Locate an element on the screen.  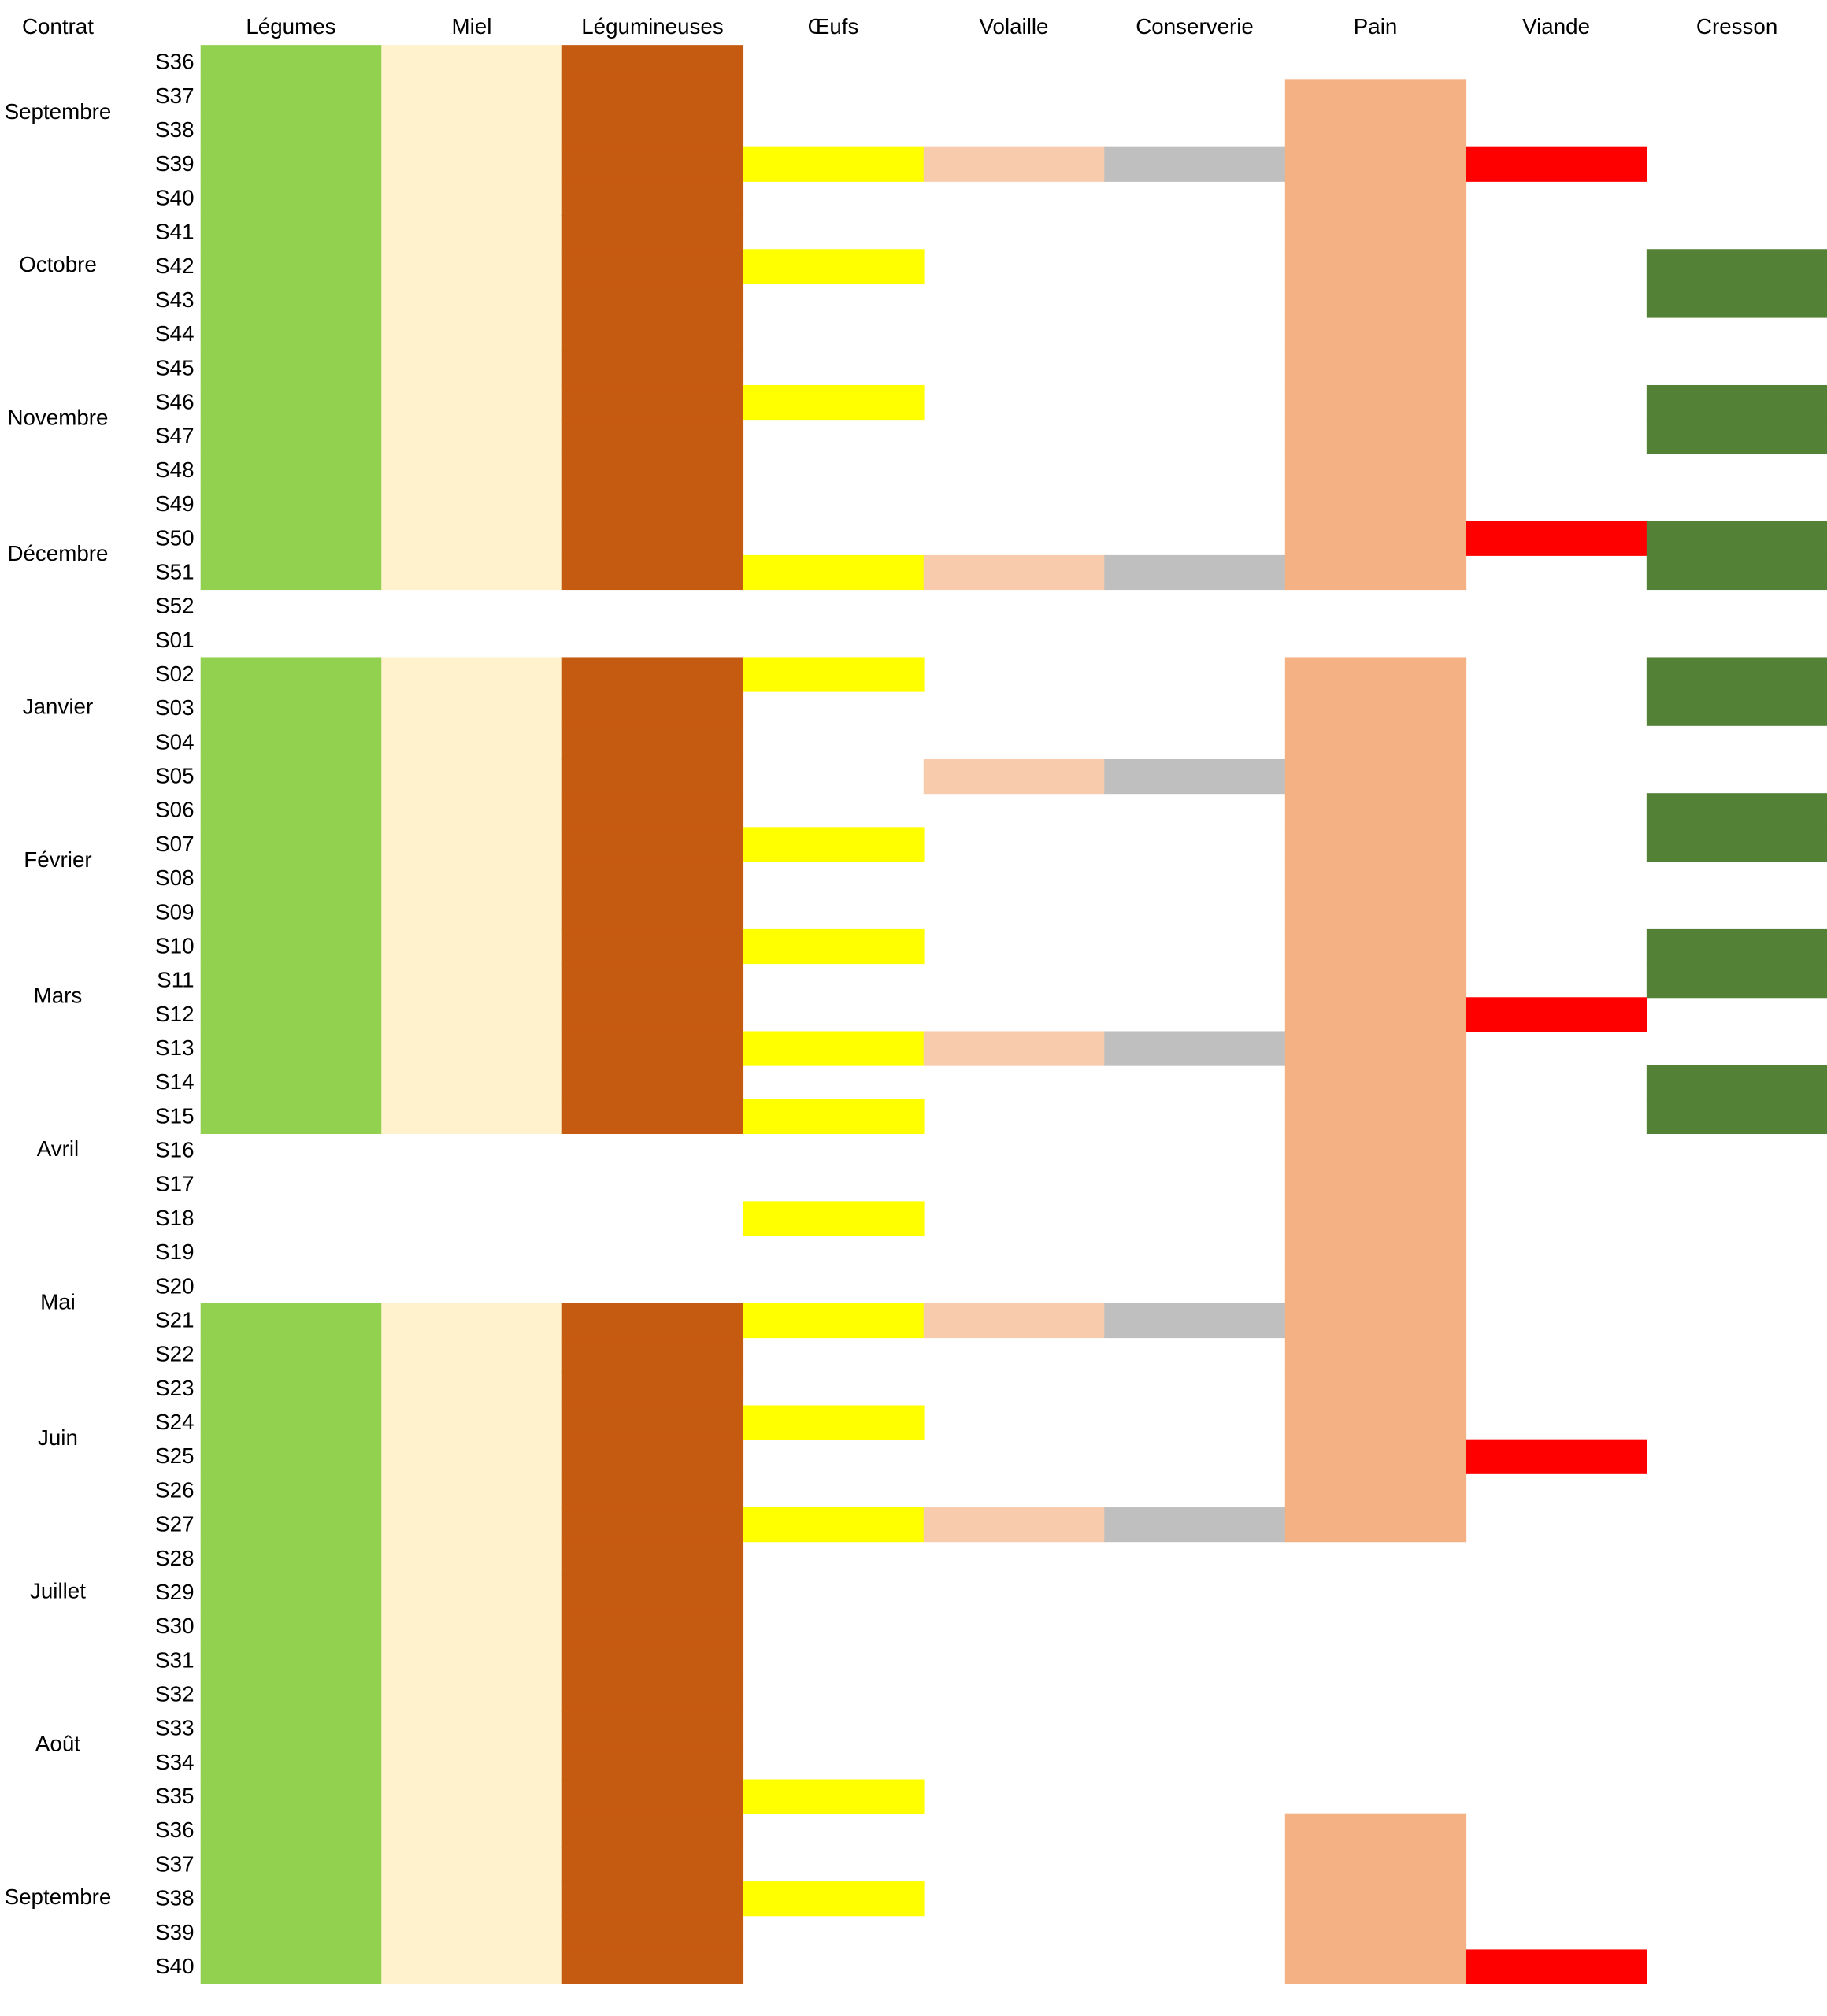
week-label: S08 is located at coordinates (174, 877).